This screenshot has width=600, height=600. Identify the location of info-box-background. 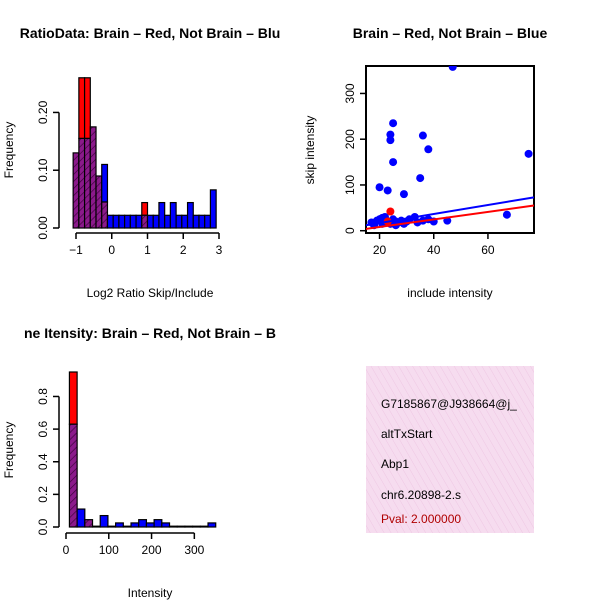
(450, 449).